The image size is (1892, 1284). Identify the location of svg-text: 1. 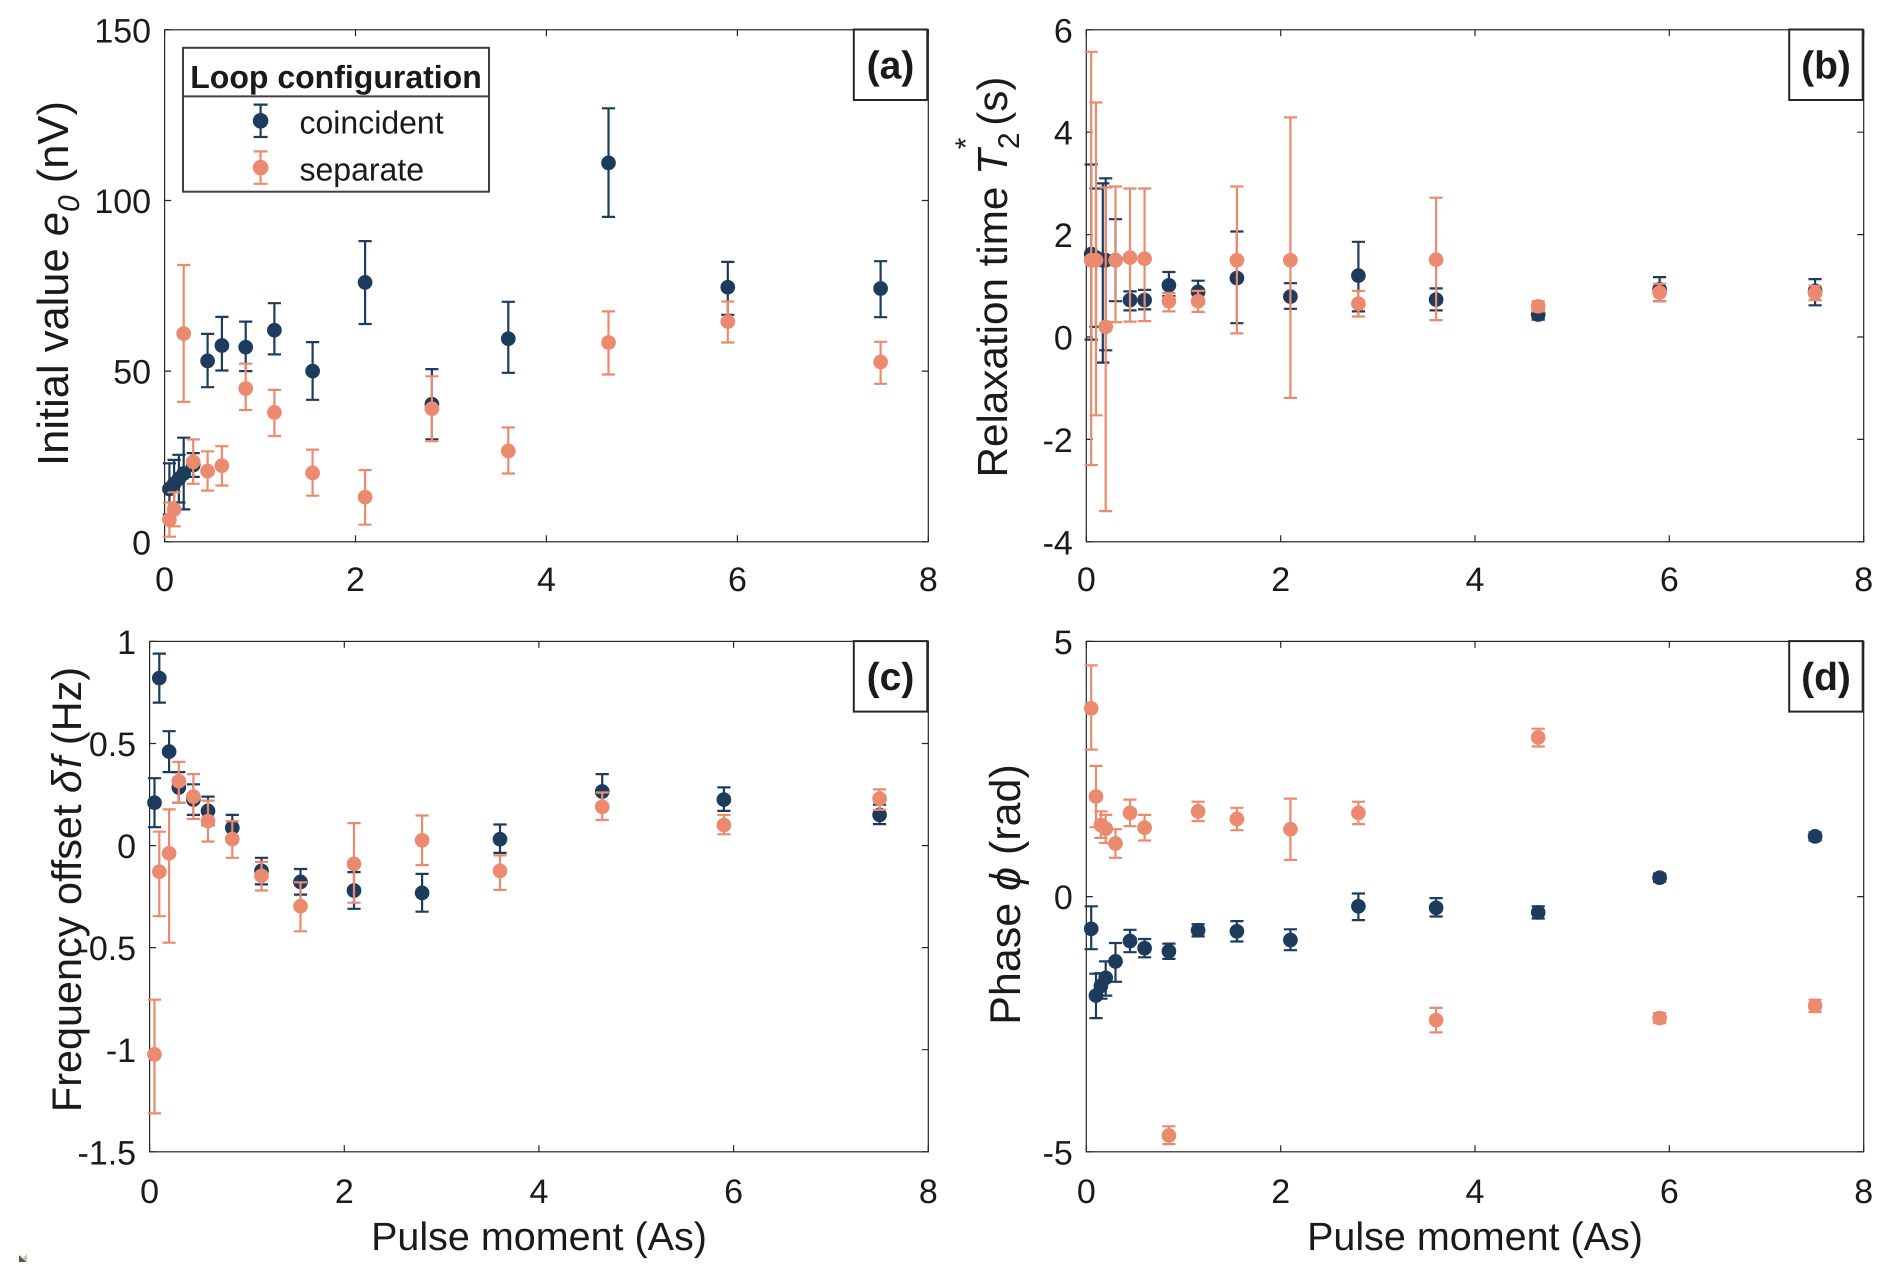
(126, 643).